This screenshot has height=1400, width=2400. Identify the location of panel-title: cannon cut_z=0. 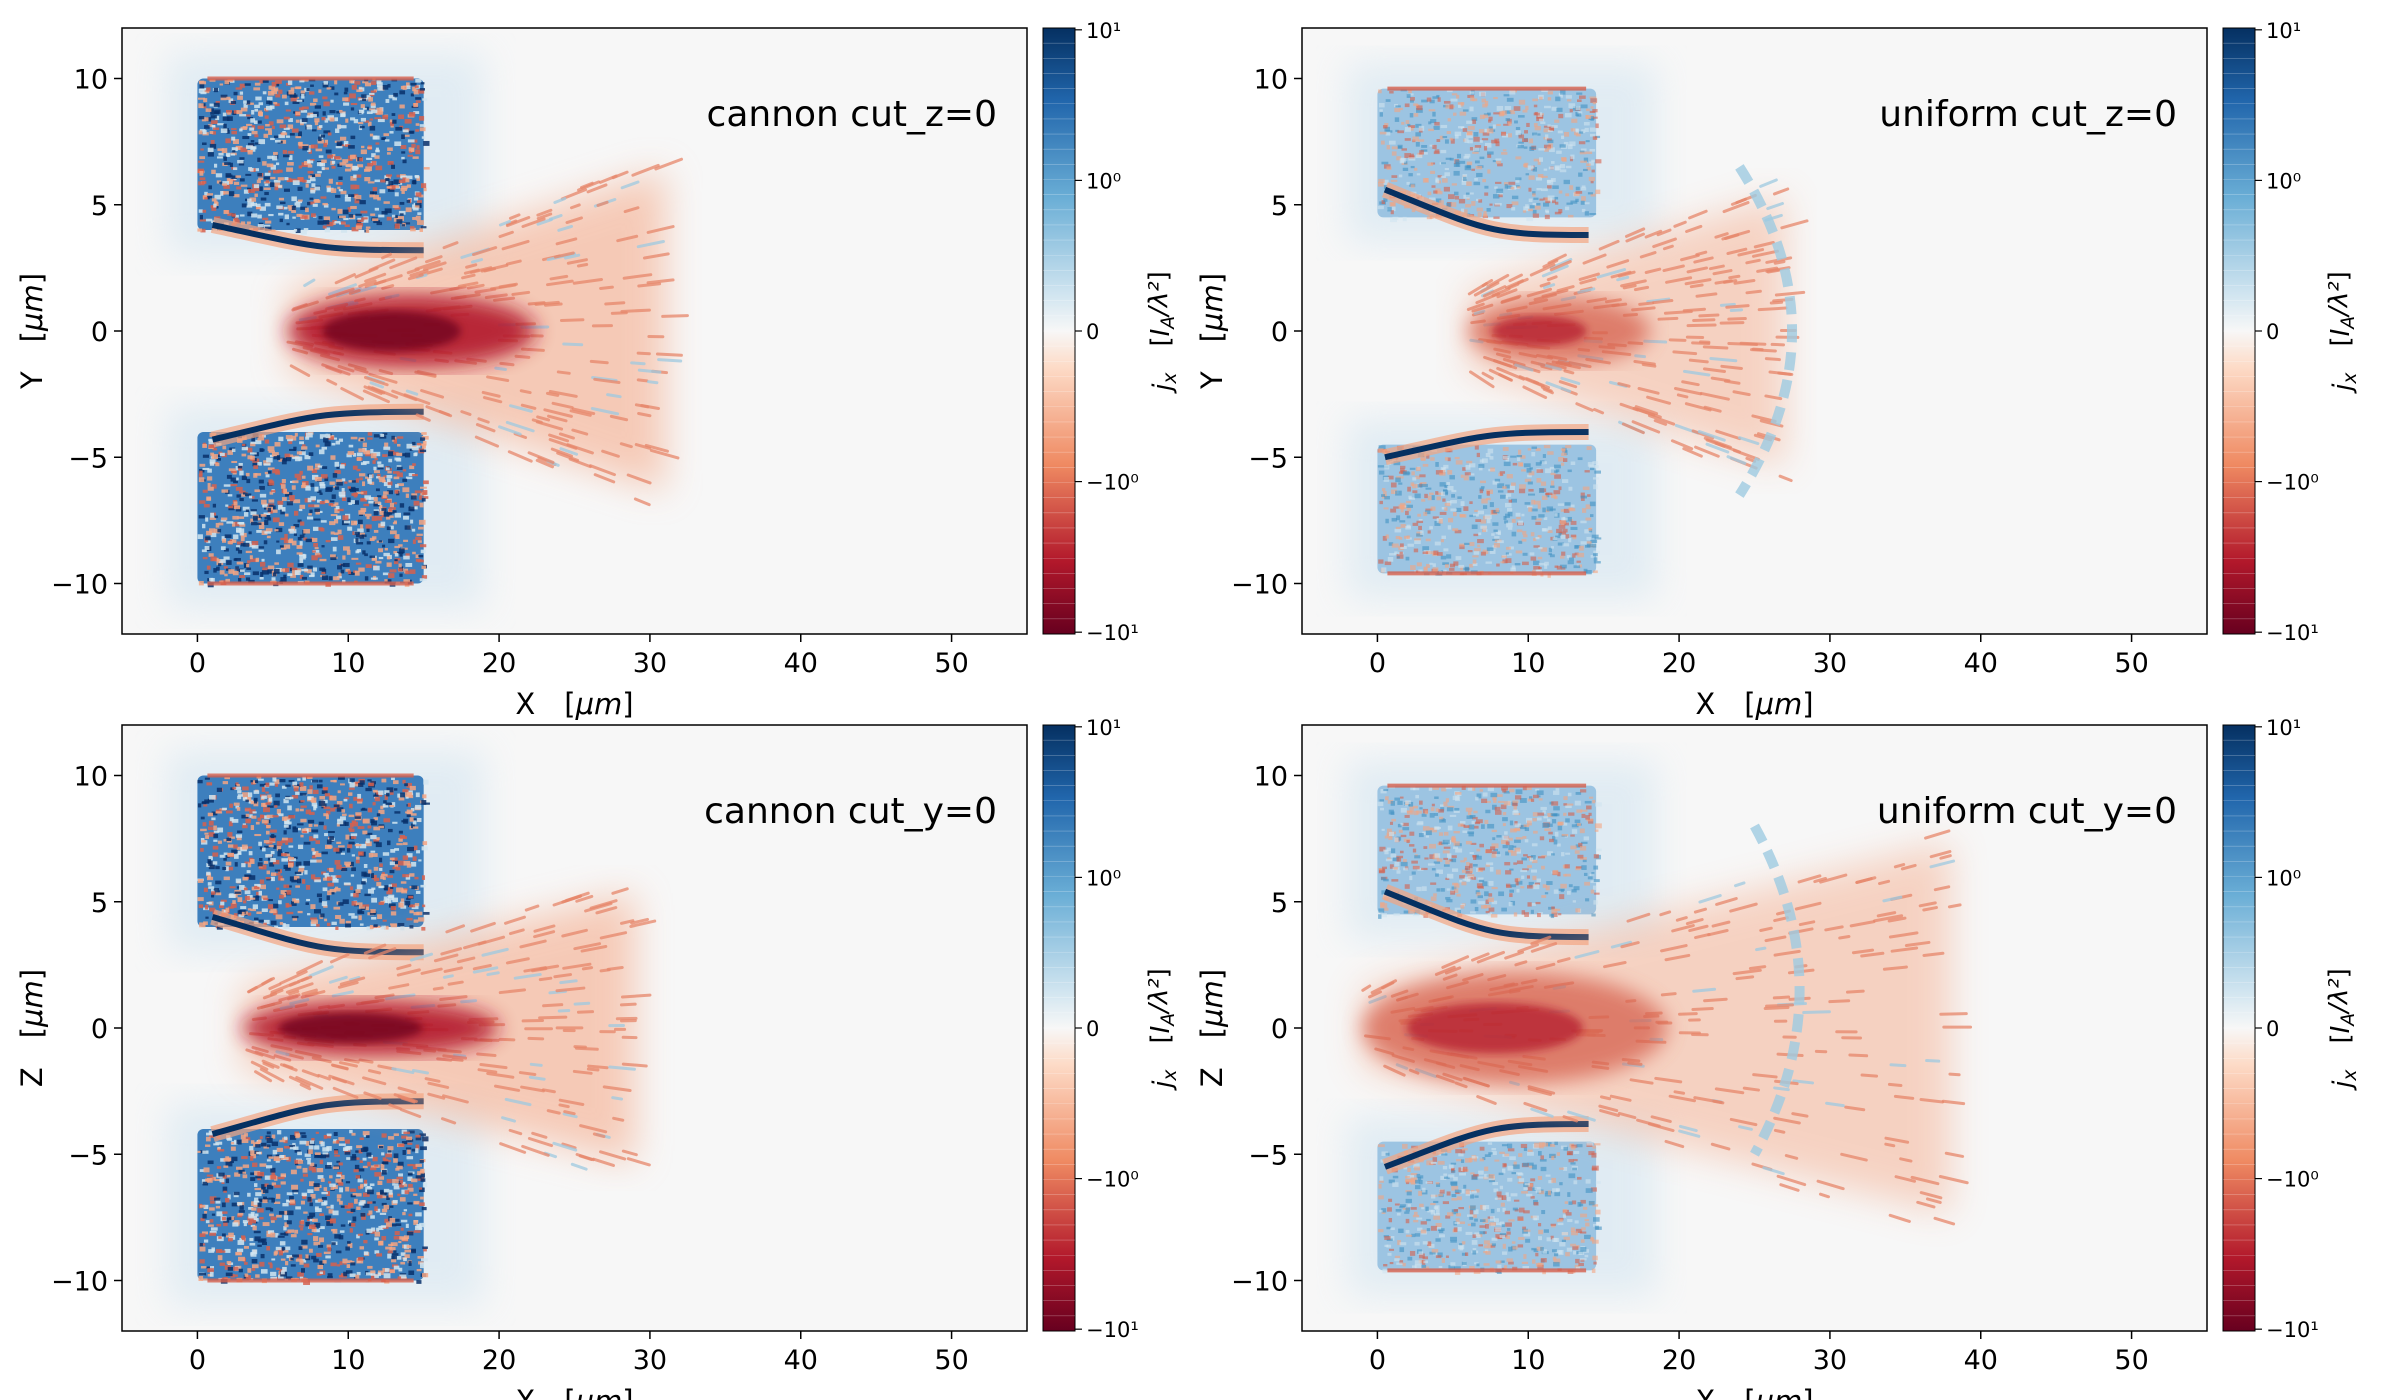
(852, 114).